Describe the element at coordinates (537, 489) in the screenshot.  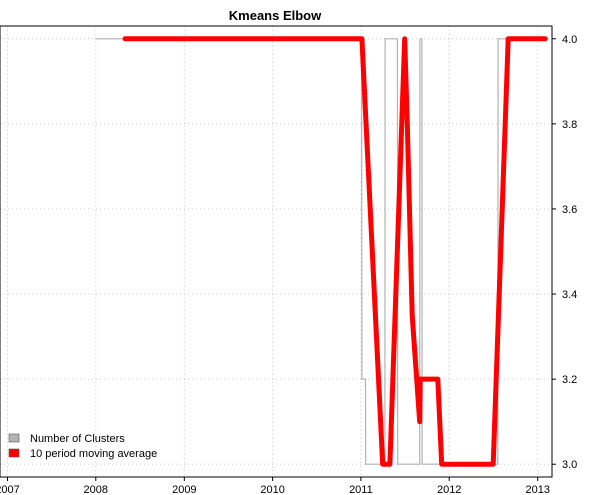
I see `x-tick-label: 2013` at that location.